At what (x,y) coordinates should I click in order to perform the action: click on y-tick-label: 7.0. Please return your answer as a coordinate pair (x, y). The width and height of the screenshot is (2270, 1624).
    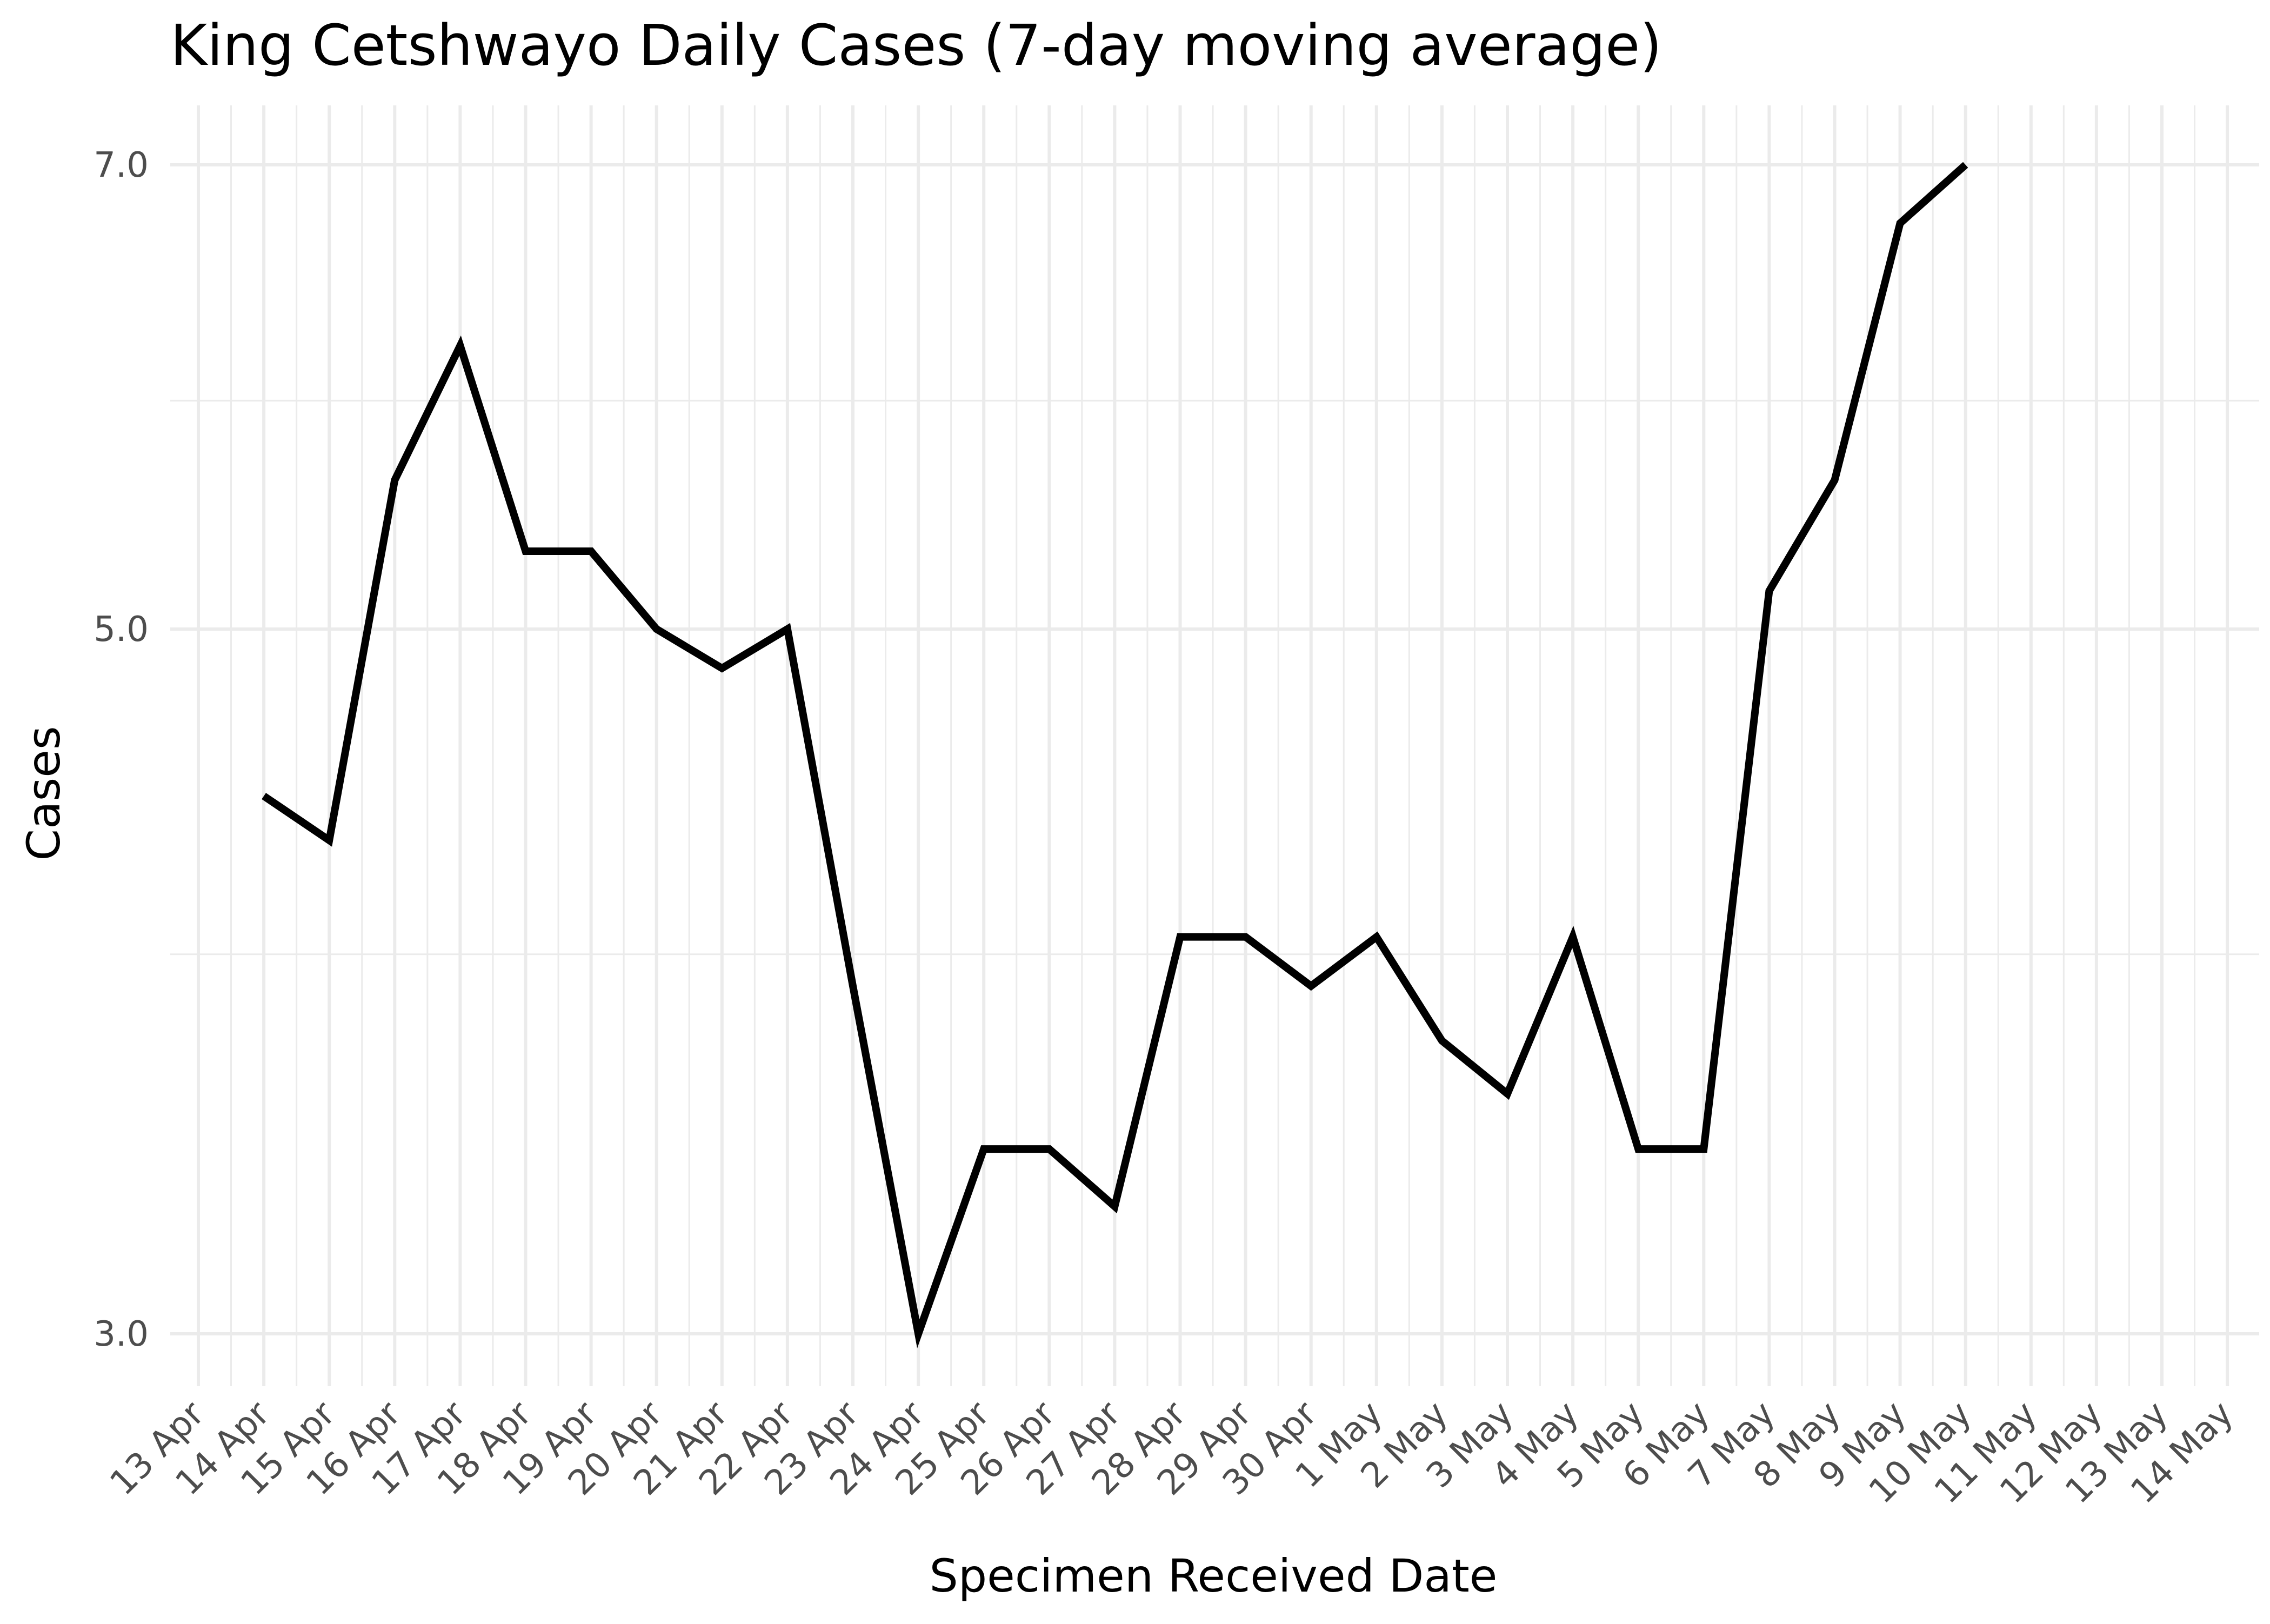
    Looking at the image, I should click on (121, 165).